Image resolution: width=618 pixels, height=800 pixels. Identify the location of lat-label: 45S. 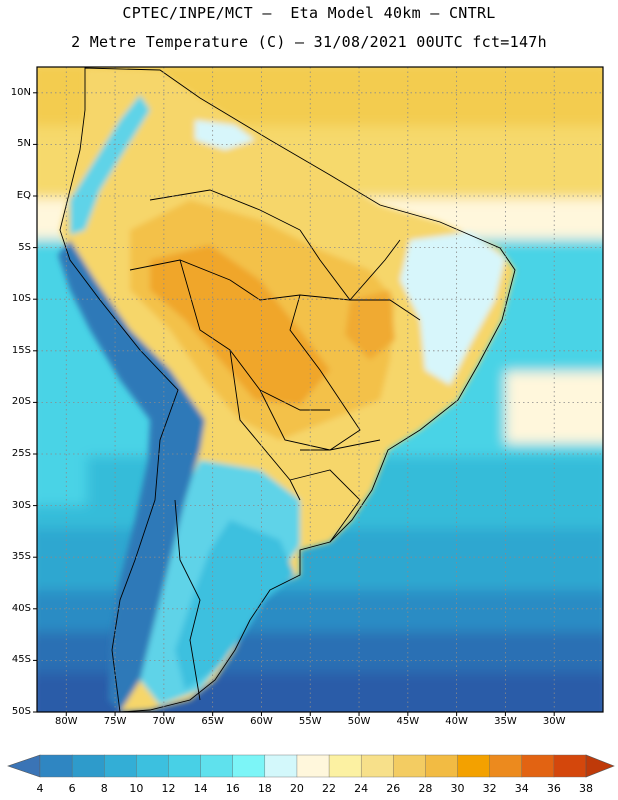
(21, 660).